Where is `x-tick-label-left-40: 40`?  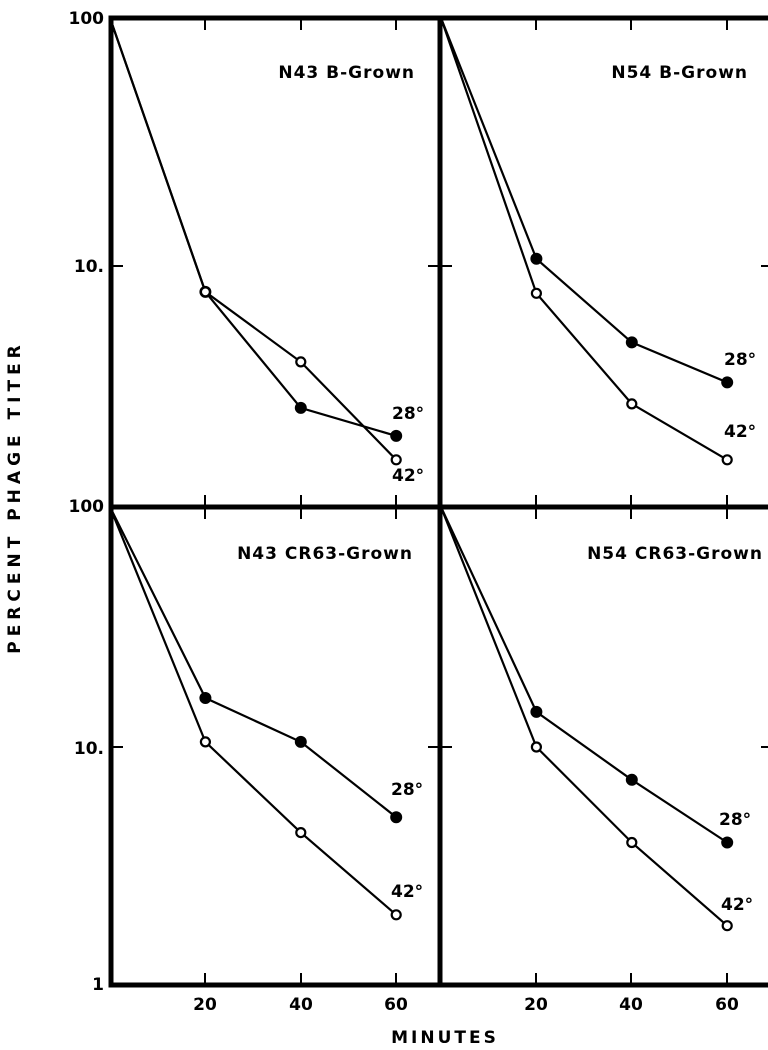 x-tick-label-left-40: 40 is located at coordinates (301, 1005).